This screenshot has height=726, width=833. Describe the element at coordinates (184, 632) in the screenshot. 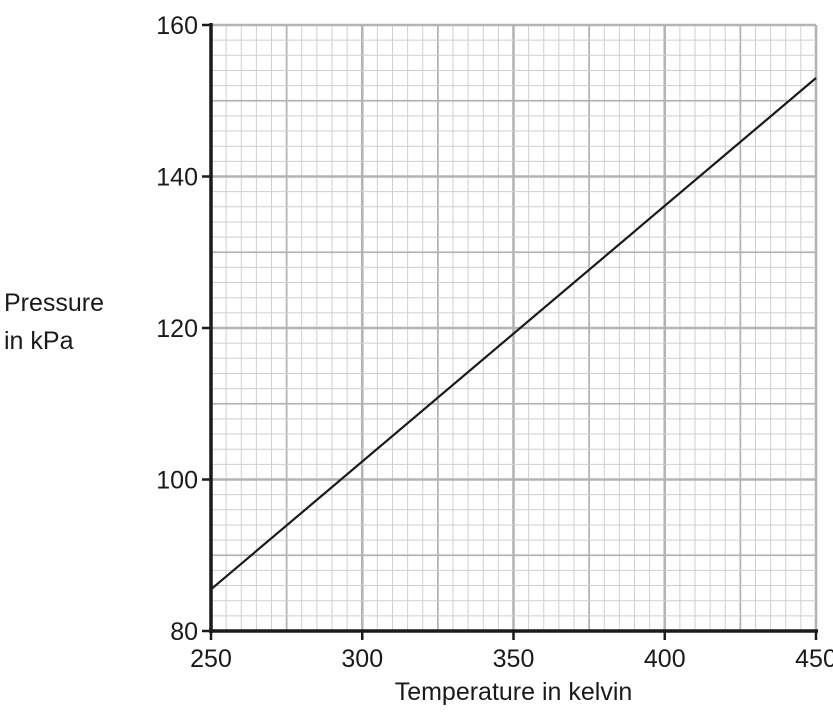

I see `y-tick-label: 80` at that location.